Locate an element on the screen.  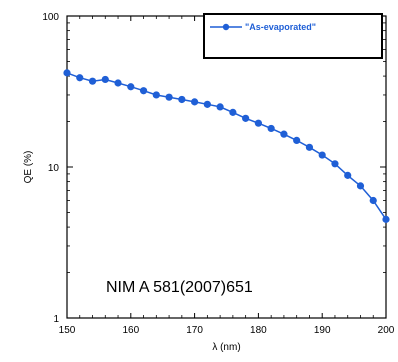
annotation-text: NIM A 581(2007)651 is located at coordinates (179, 287).